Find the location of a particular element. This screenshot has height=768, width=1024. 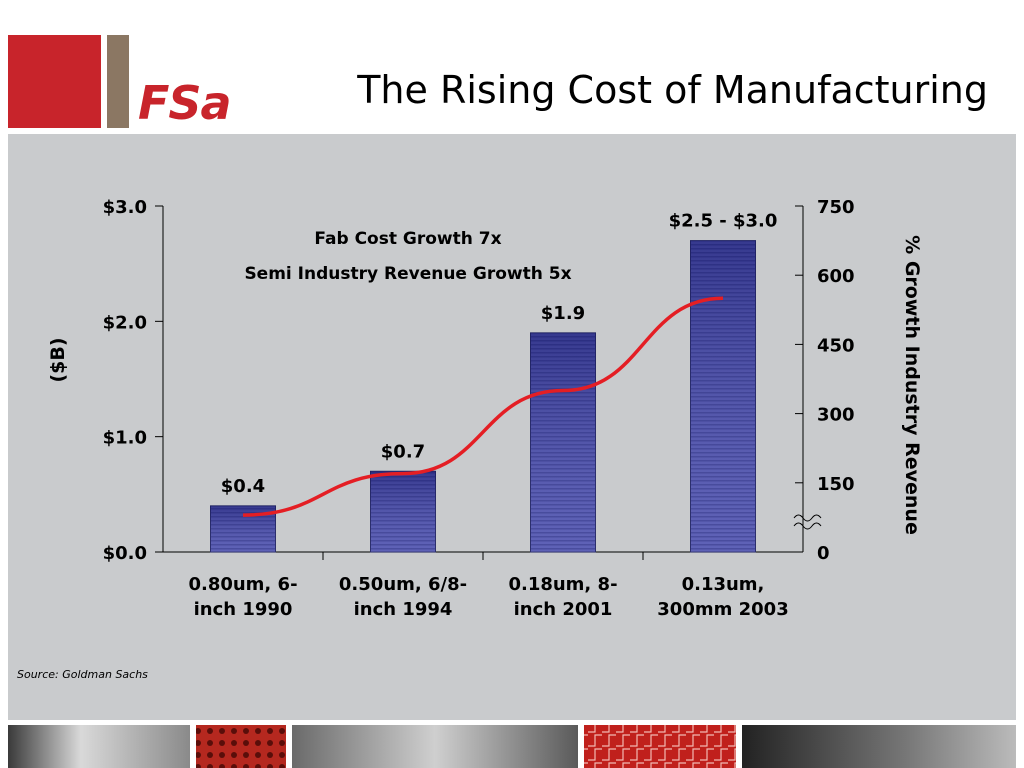

logo-text: FSa is located at coordinates (185, 103).